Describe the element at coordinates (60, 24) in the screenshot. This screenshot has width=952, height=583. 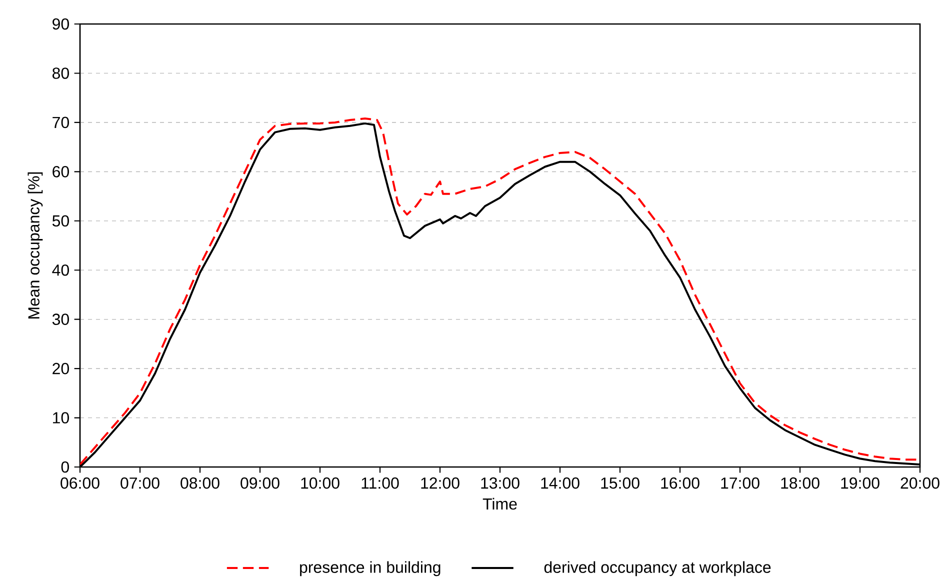
I see `y-tick-label: 90` at that location.